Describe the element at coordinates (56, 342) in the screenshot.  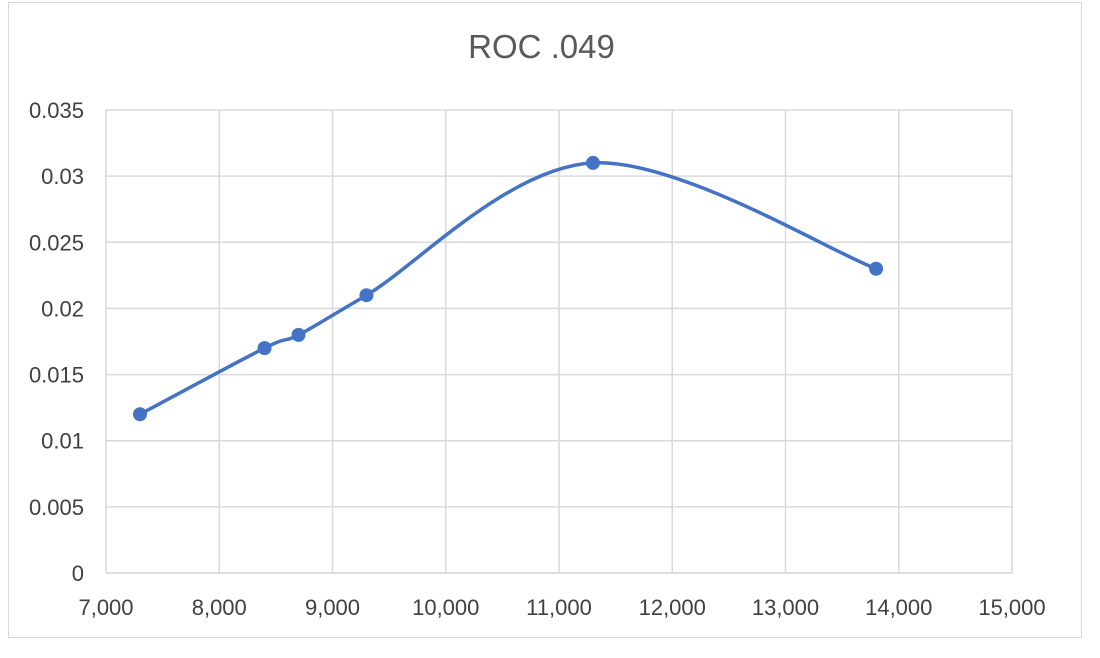
I see `y-axis-ticks: 0 0.005 0.01 0.015 0.02 0.025 0.03 0.035` at that location.